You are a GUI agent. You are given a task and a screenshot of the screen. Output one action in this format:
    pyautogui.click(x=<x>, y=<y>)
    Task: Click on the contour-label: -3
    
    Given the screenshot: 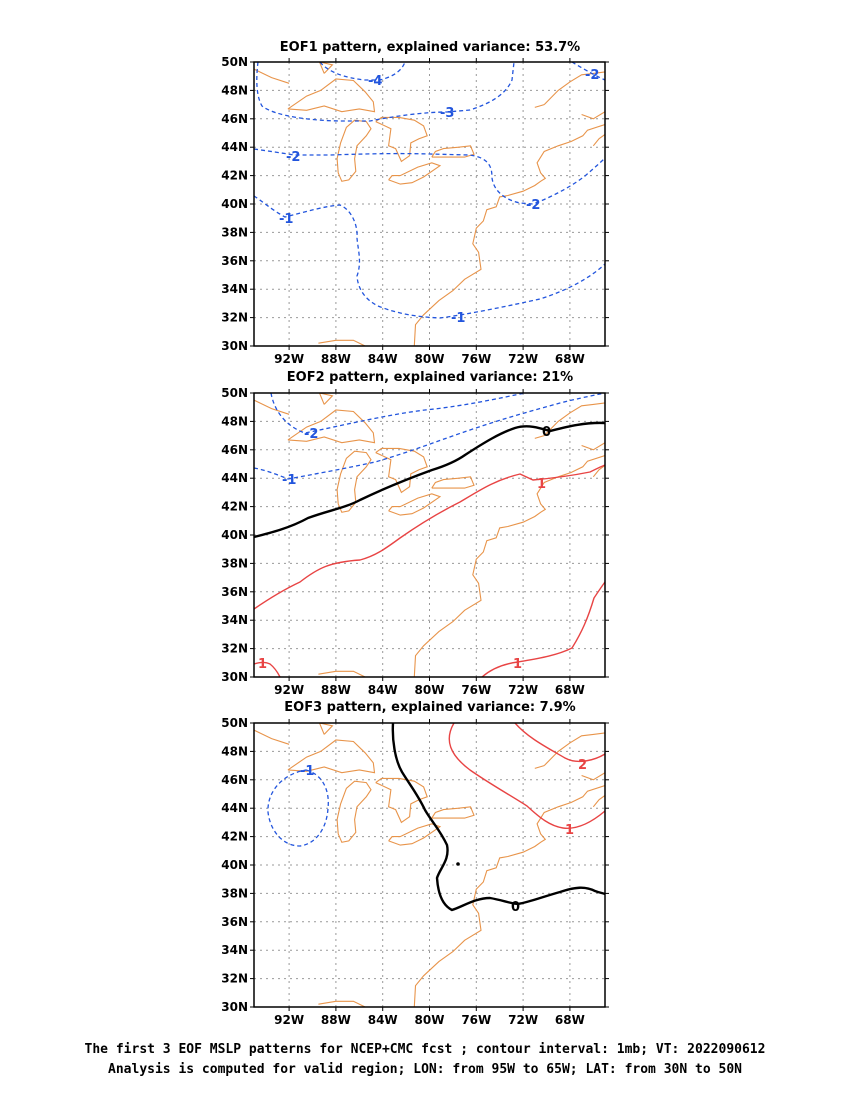 What is the action you would take?
    pyautogui.click(x=447, y=113)
    